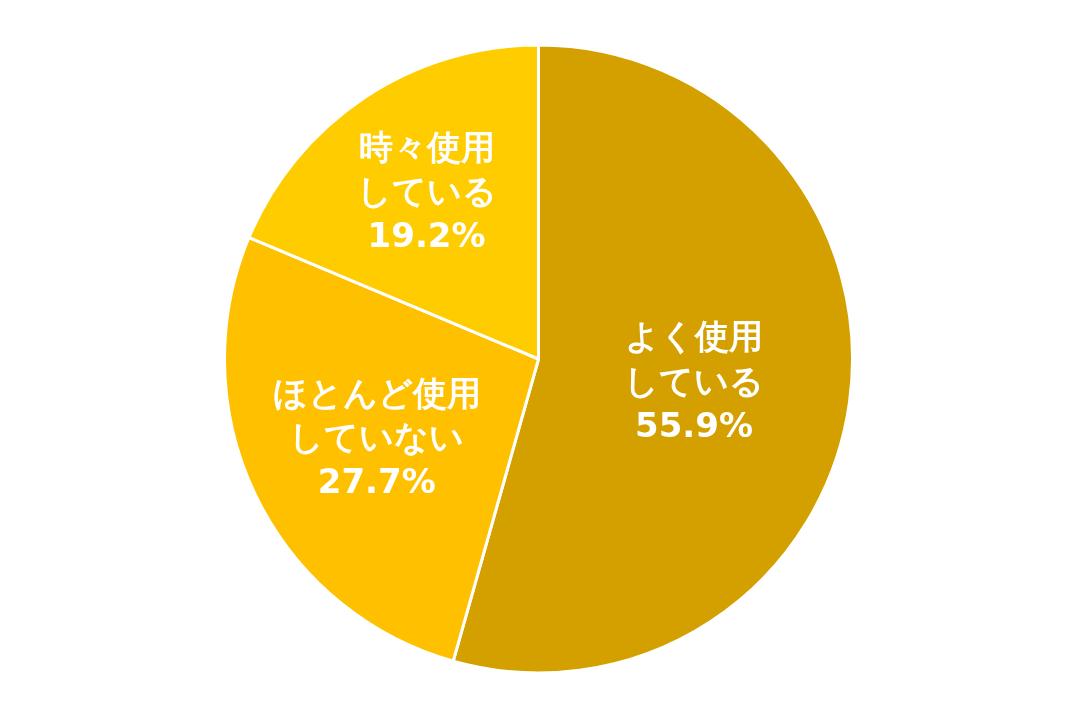 This screenshot has height=718, width=1077. I want to click on slice-label: よく使用している, so click(694, 358).